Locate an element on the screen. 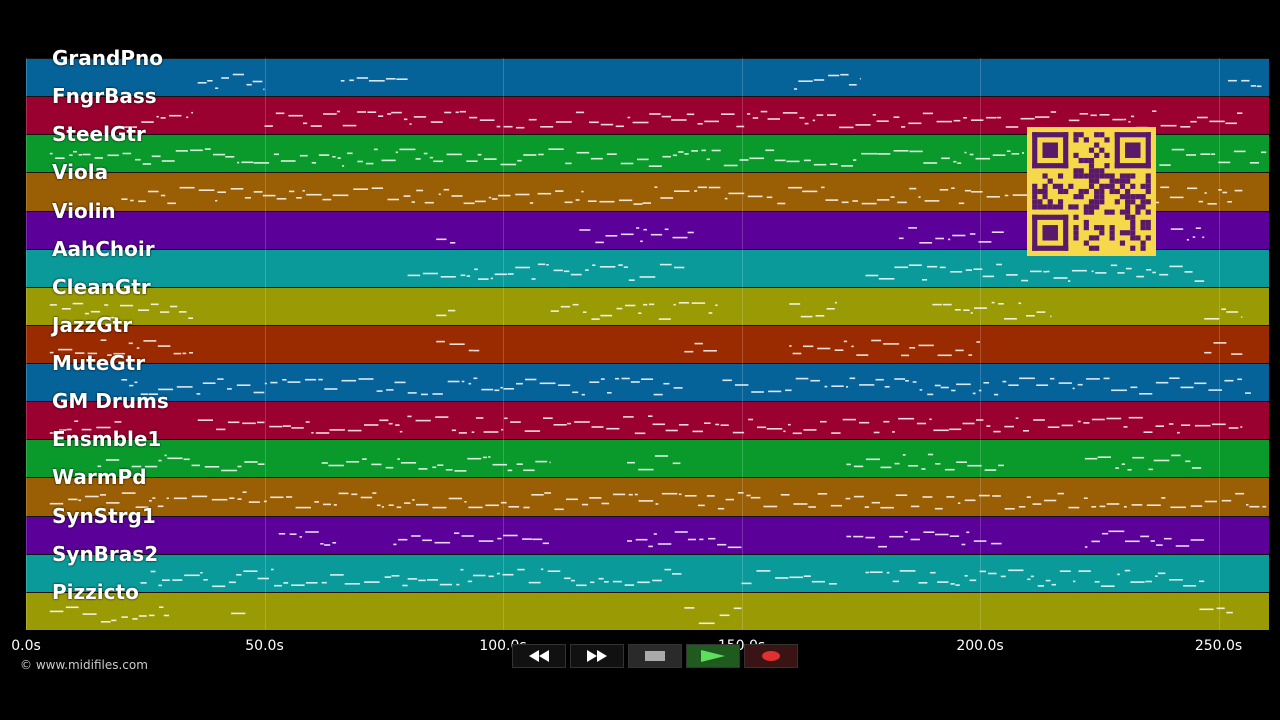  track-cleangtr is located at coordinates (647, 305).